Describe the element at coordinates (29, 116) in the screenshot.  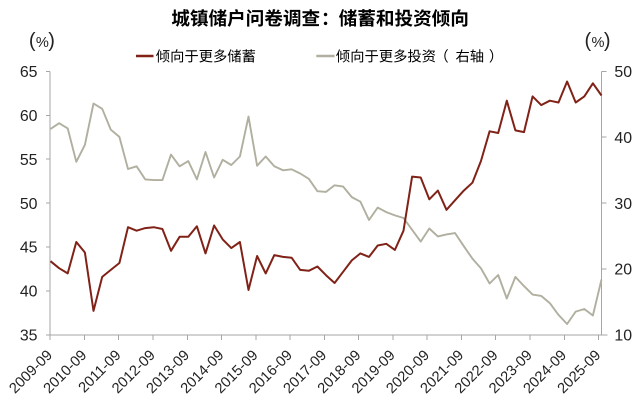
I see `svg-text: 60` at that location.